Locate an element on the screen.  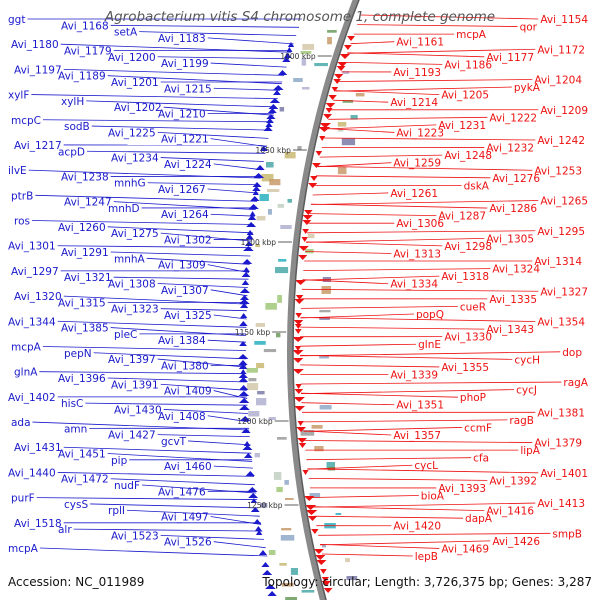
gene-label: Avi_1334 is located at coordinates (414, 285).